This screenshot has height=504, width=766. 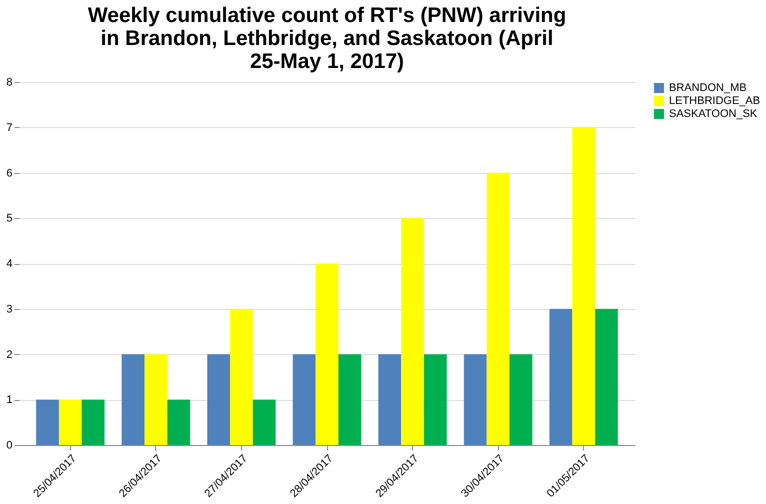 What do you see at coordinates (9, 264) in the screenshot?
I see `y-tick-label: 4` at bounding box center [9, 264].